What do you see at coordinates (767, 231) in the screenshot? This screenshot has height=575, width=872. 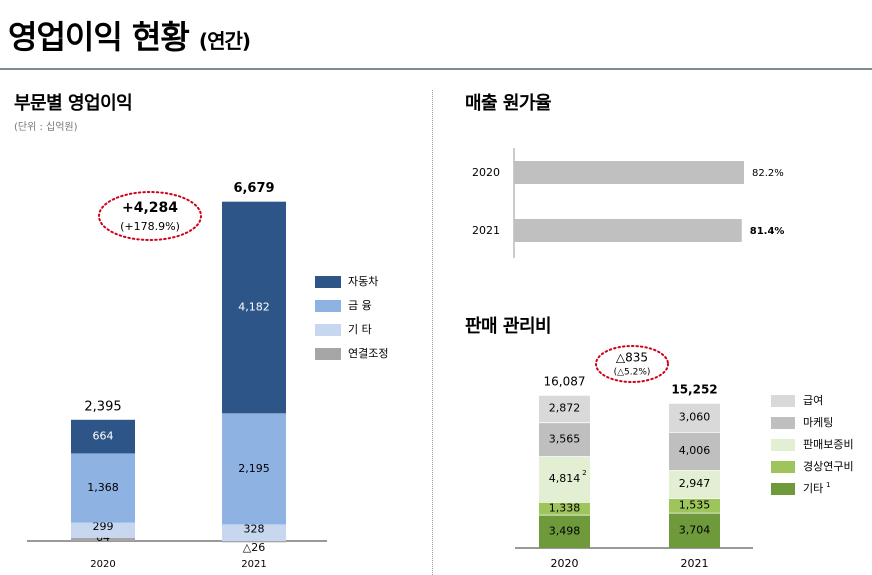 I see `label-cost-2021: 81.4%` at bounding box center [767, 231].